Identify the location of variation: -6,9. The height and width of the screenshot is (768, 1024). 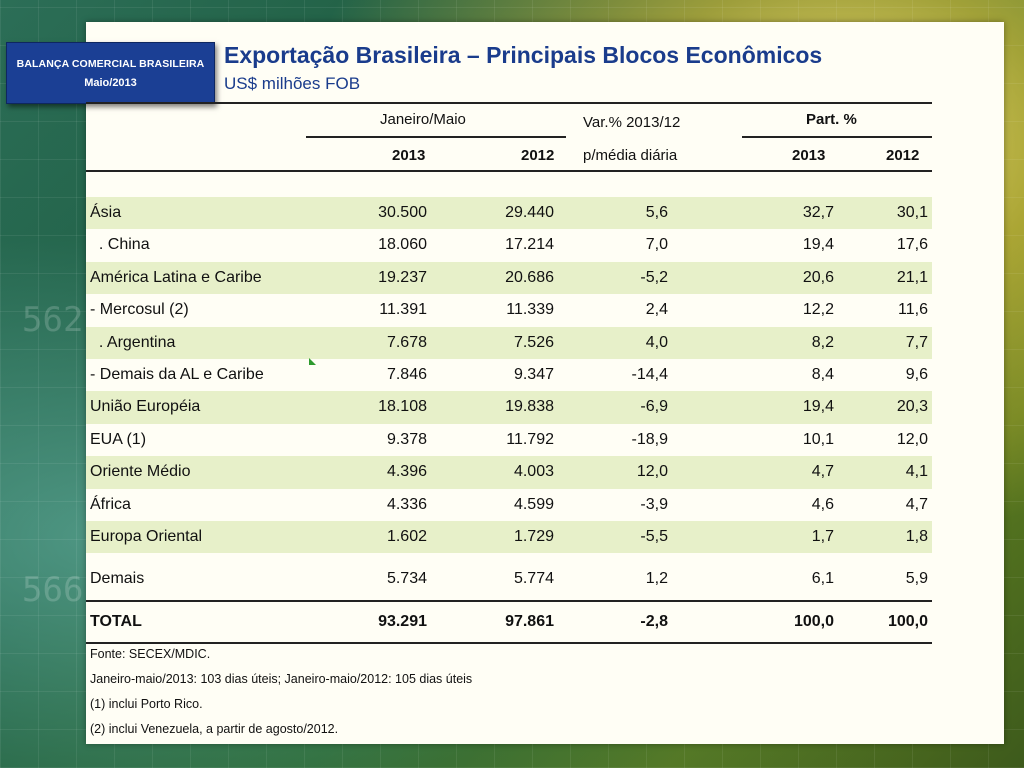
(654, 407).